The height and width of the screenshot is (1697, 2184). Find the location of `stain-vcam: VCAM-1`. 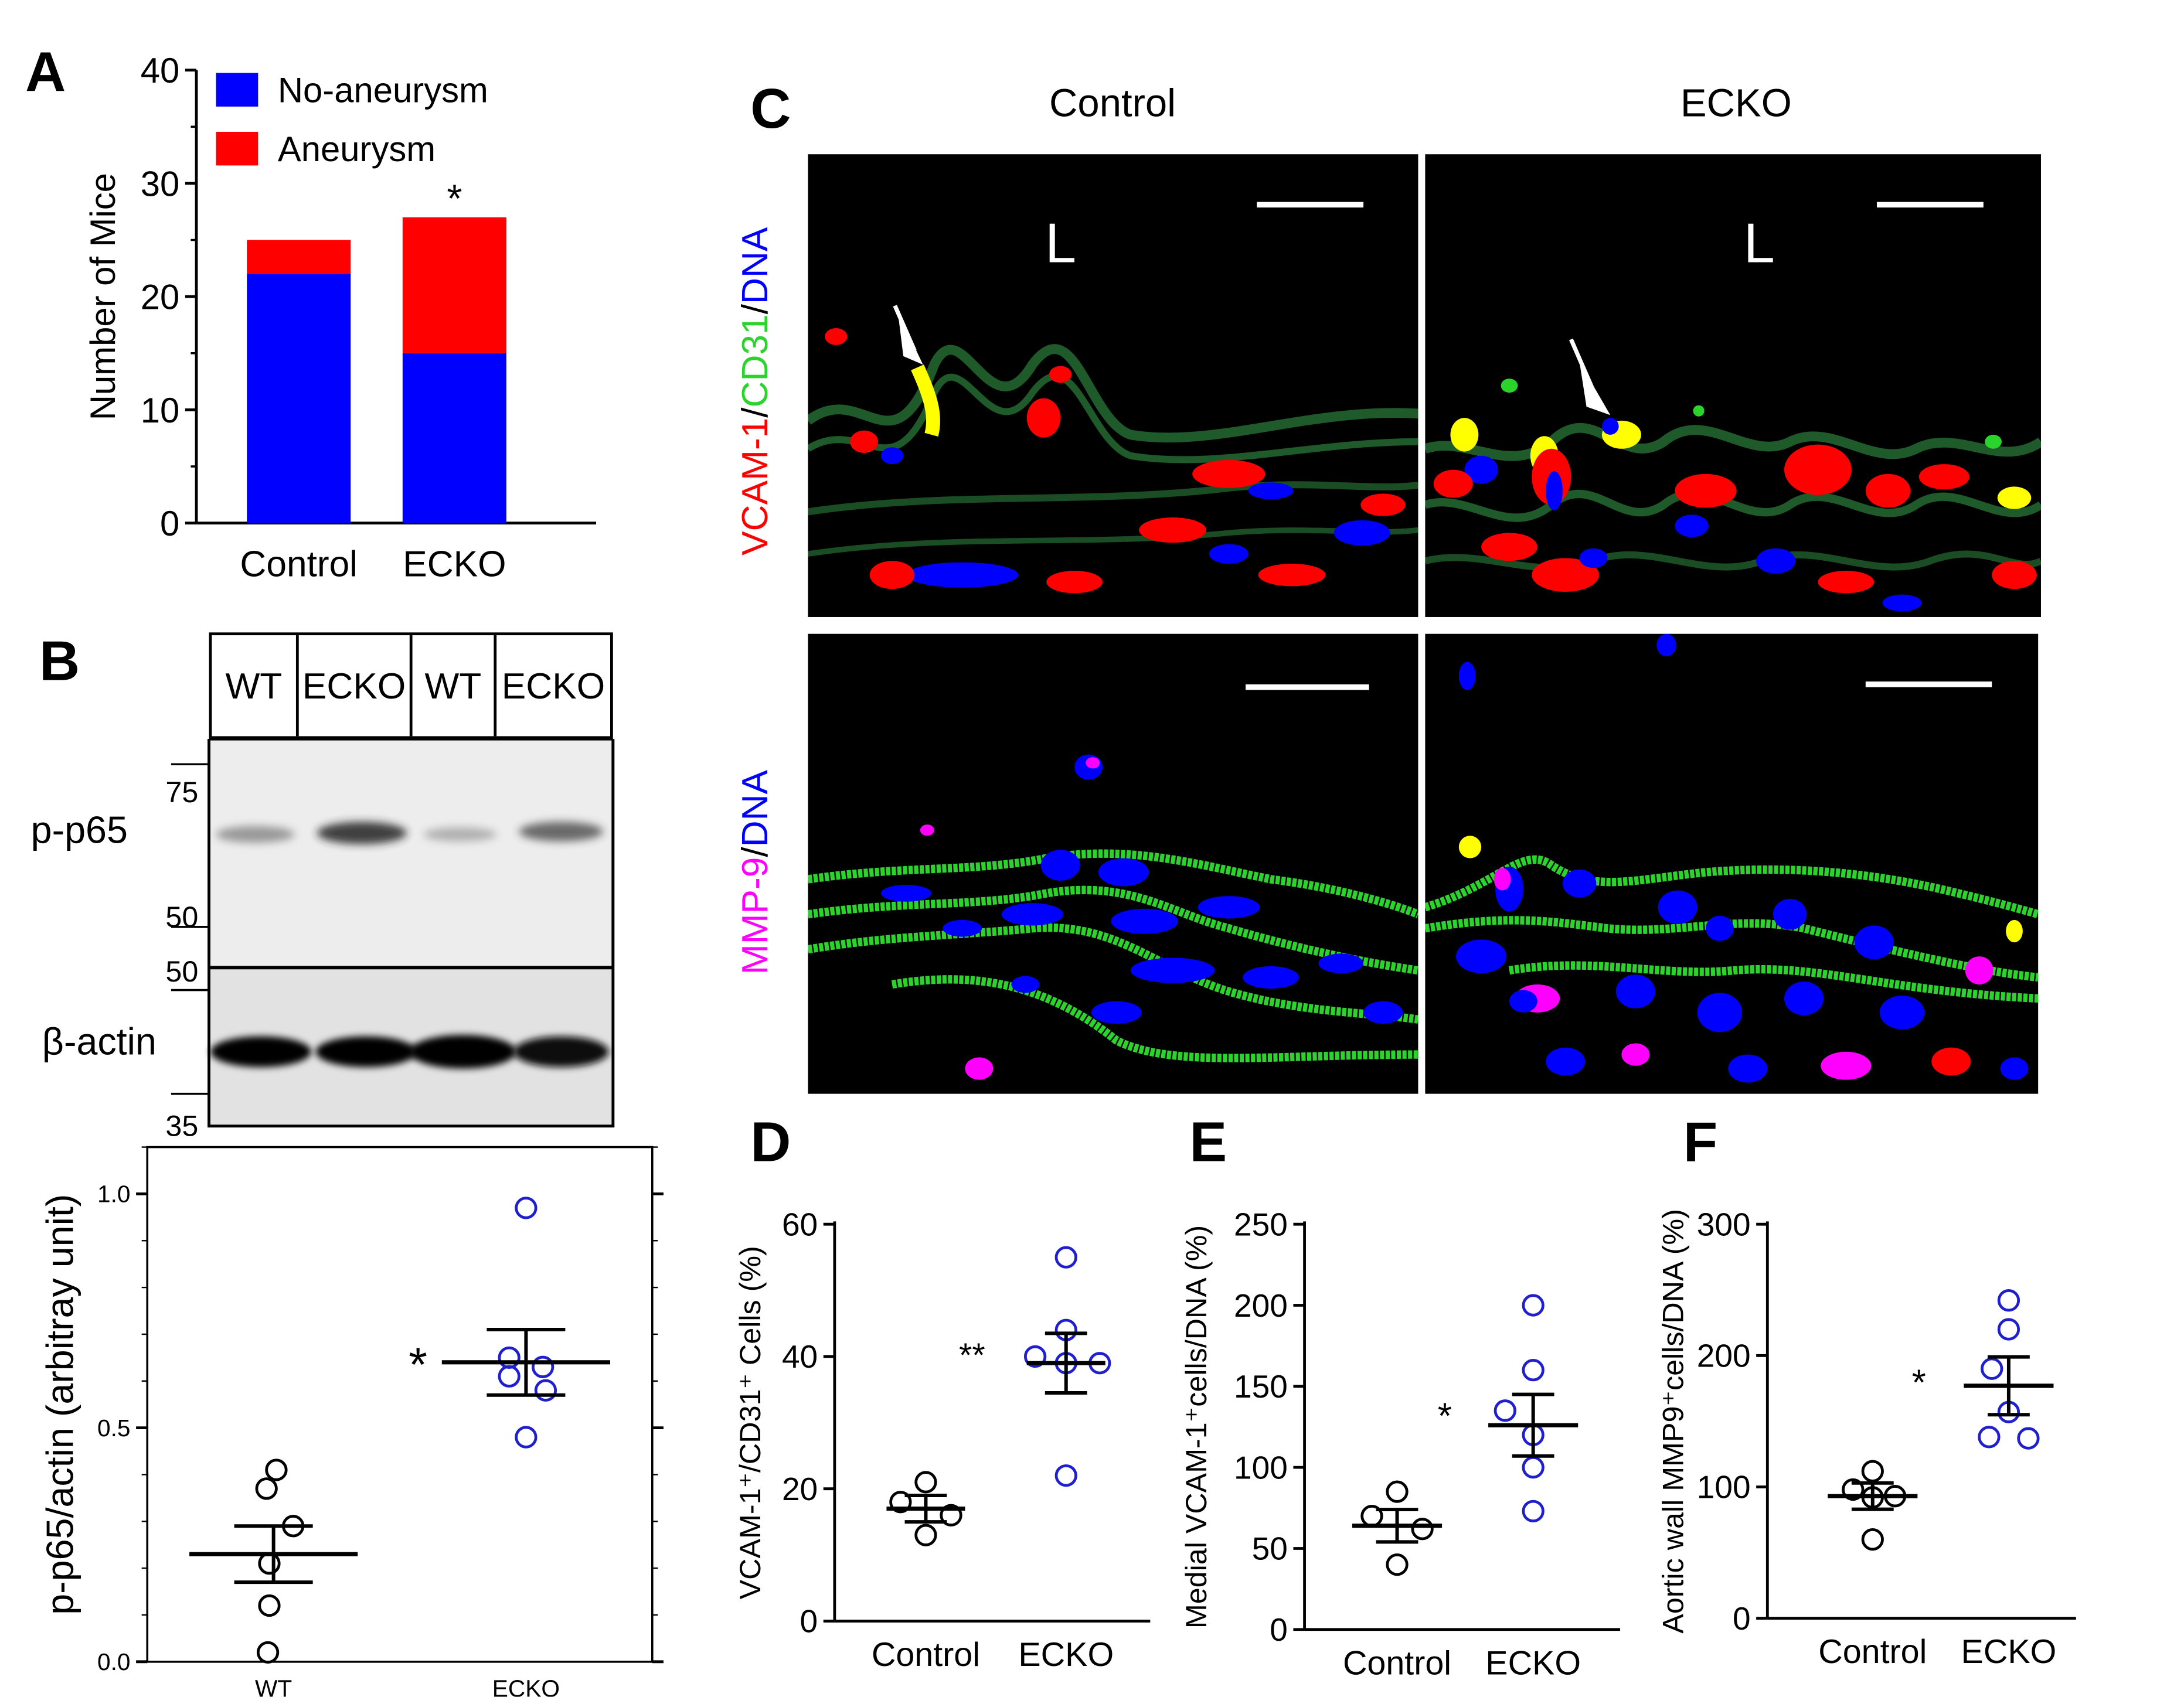

stain-vcam: VCAM-1 is located at coordinates (754, 487).